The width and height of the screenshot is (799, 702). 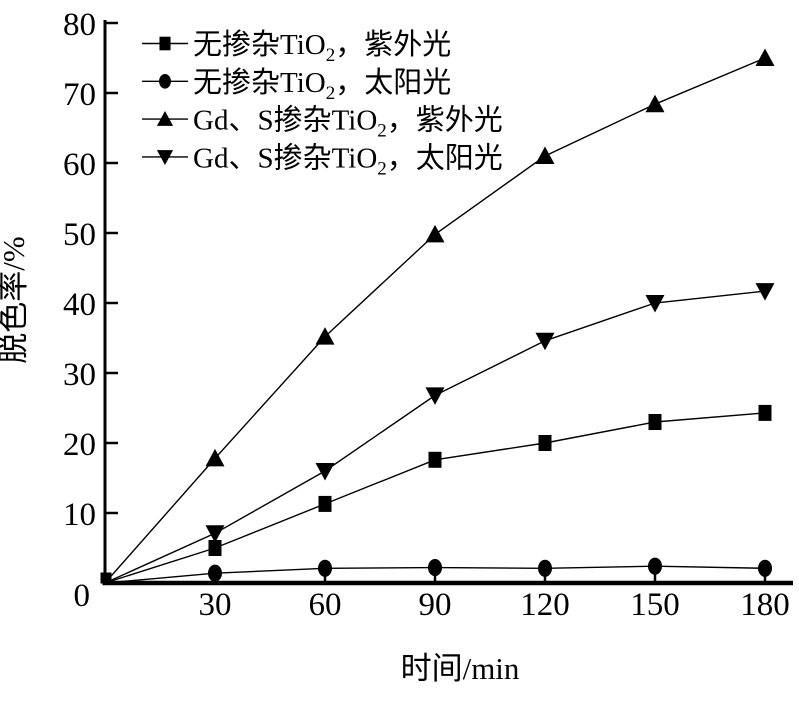 I want to click on y-tick-label: 50, so click(x=79, y=235).